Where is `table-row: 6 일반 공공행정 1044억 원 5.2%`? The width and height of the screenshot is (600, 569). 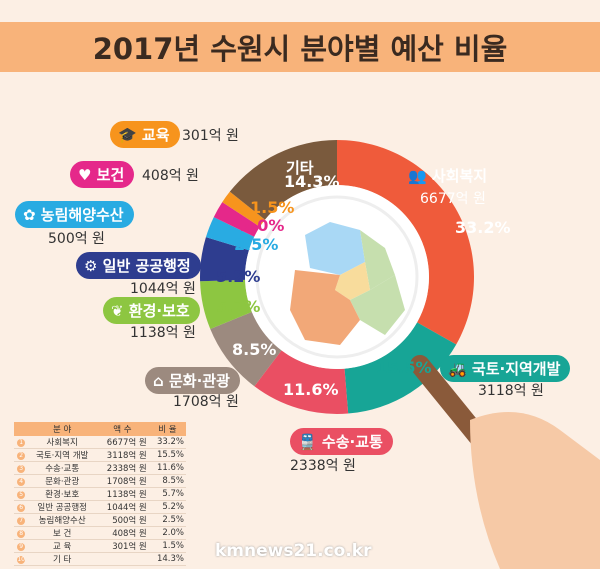
table-row: 6 일반 공공행정 1044억 원 5.2% is located at coordinates (100, 507).